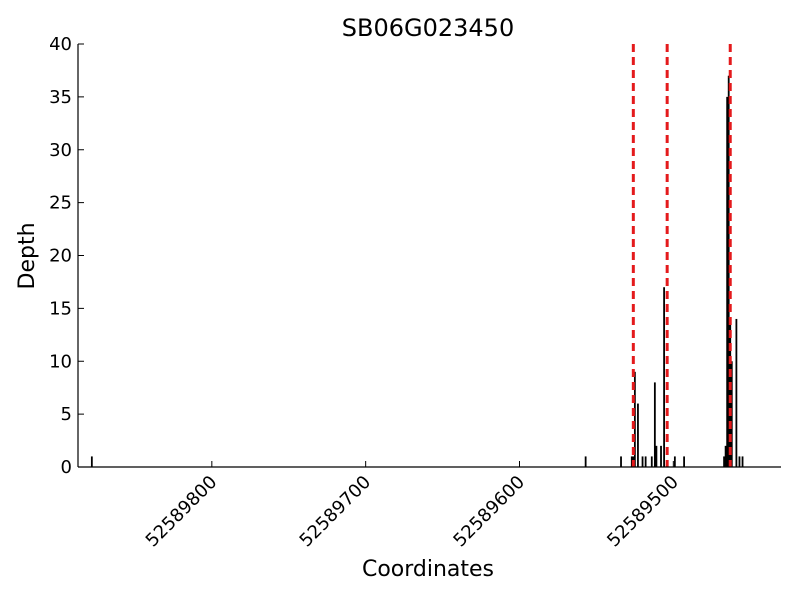 Image resolution: width=800 pixels, height=600 pixels. I want to click on x-tick-label: 52589600, so click(489, 512).